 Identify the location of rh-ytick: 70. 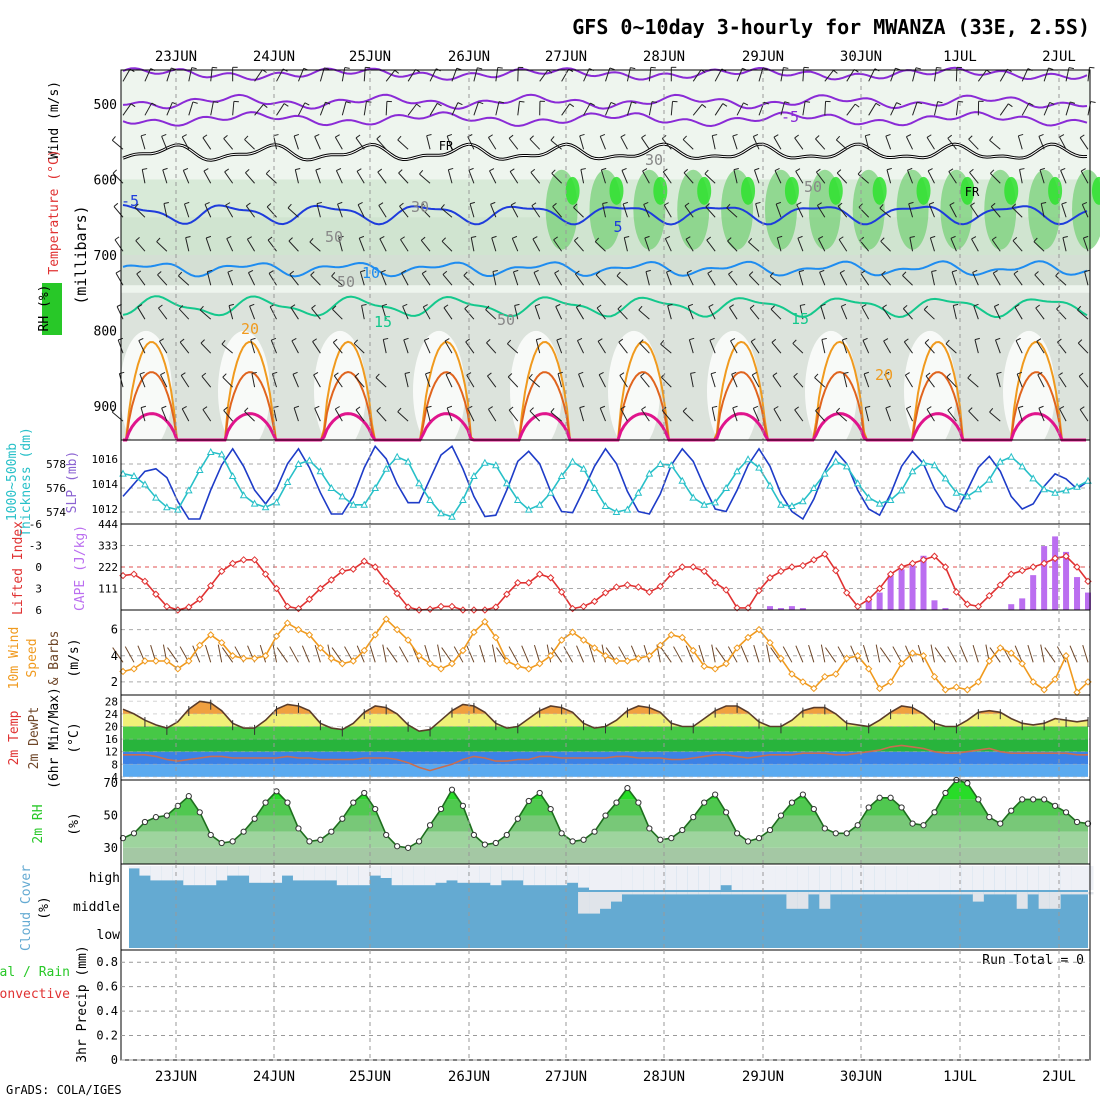
(111, 783).